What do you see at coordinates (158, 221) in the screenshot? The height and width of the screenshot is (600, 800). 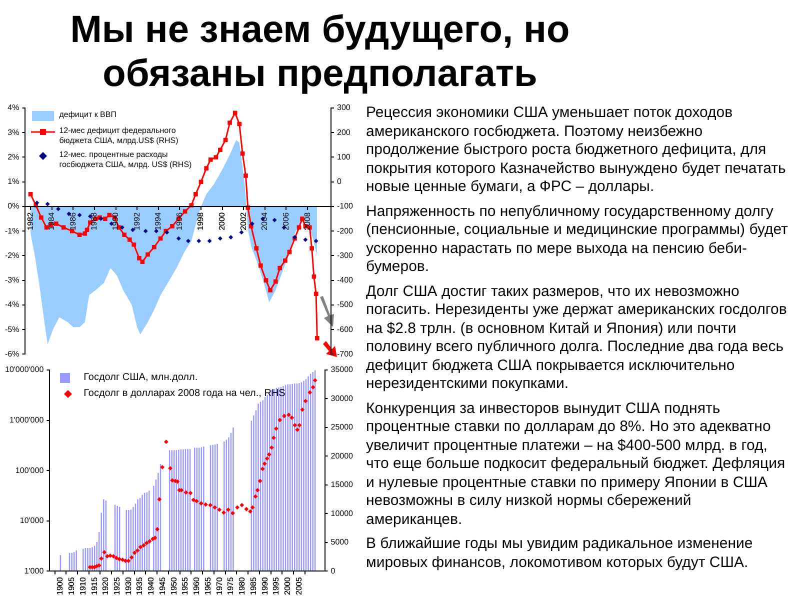 I see `x-tick-label: 1994` at bounding box center [158, 221].